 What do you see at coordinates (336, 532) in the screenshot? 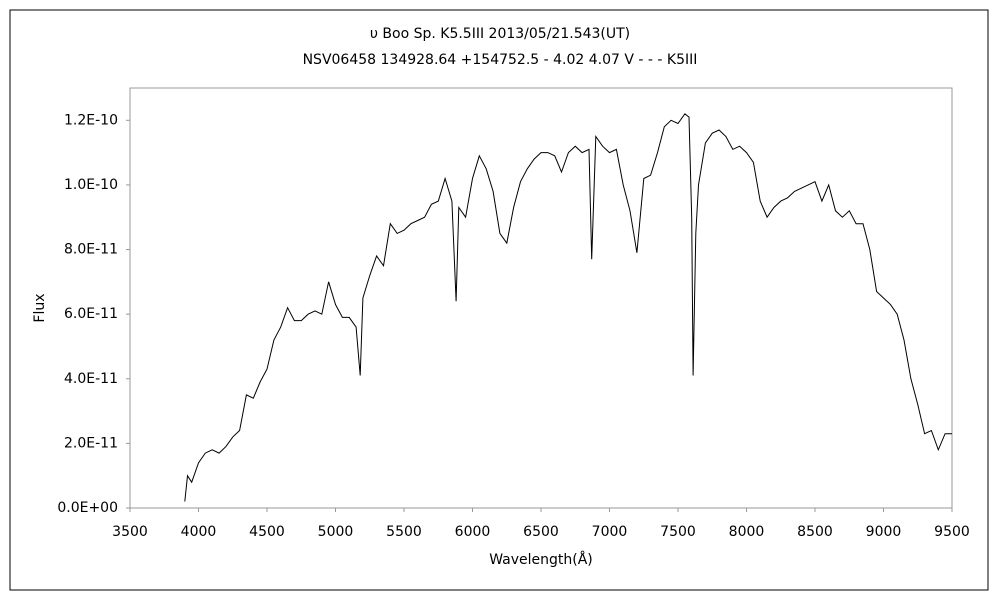
I see `x-tick-label: 5000` at bounding box center [336, 532].